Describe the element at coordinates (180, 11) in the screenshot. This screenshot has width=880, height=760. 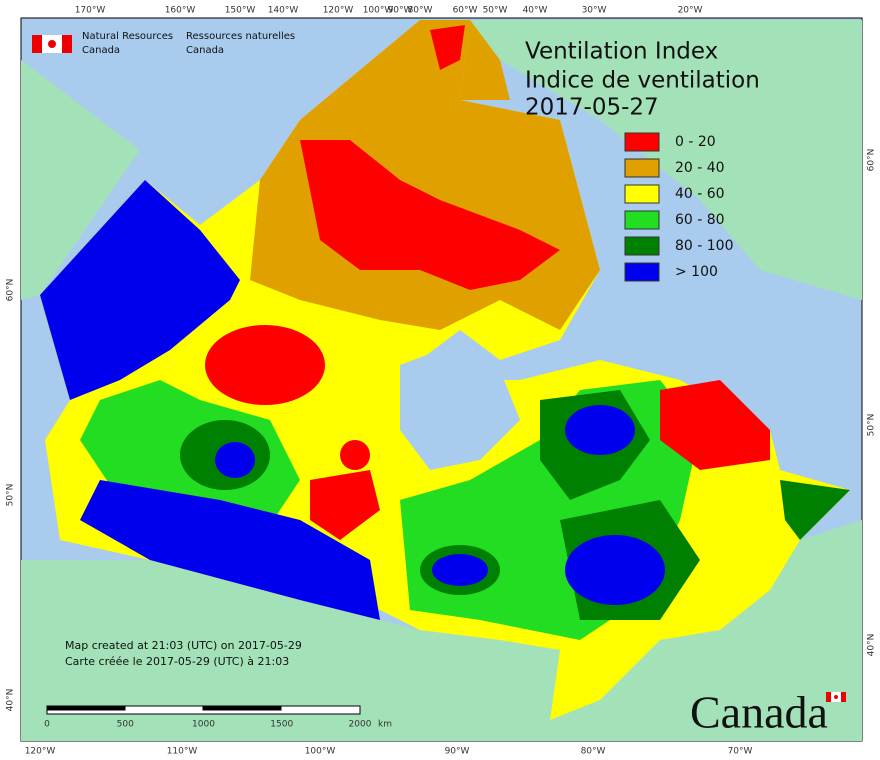
I see `graticule-label: 160°W` at that location.